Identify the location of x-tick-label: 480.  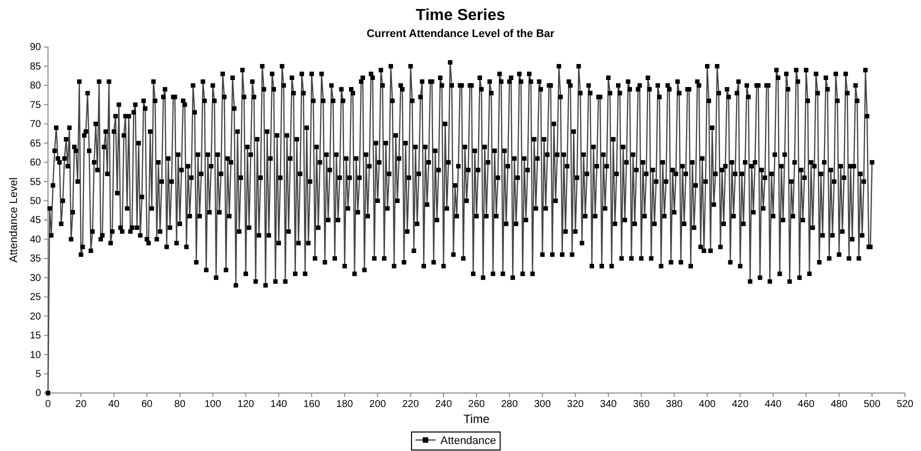
(839, 404).